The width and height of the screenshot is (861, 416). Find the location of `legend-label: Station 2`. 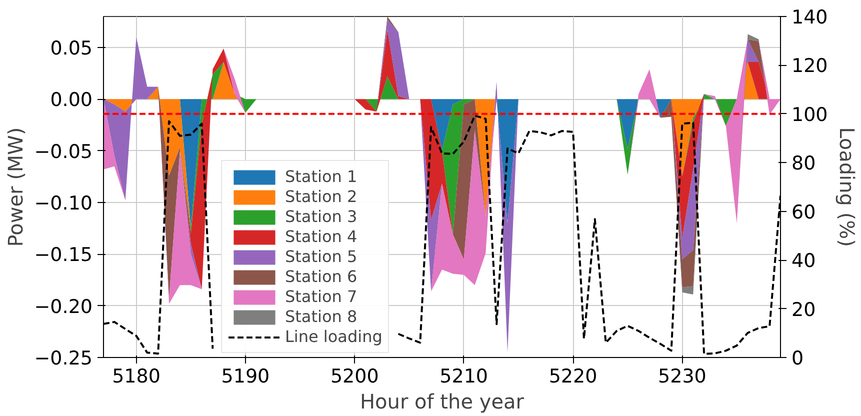

legend-label: Station 2 is located at coordinates (321, 196).